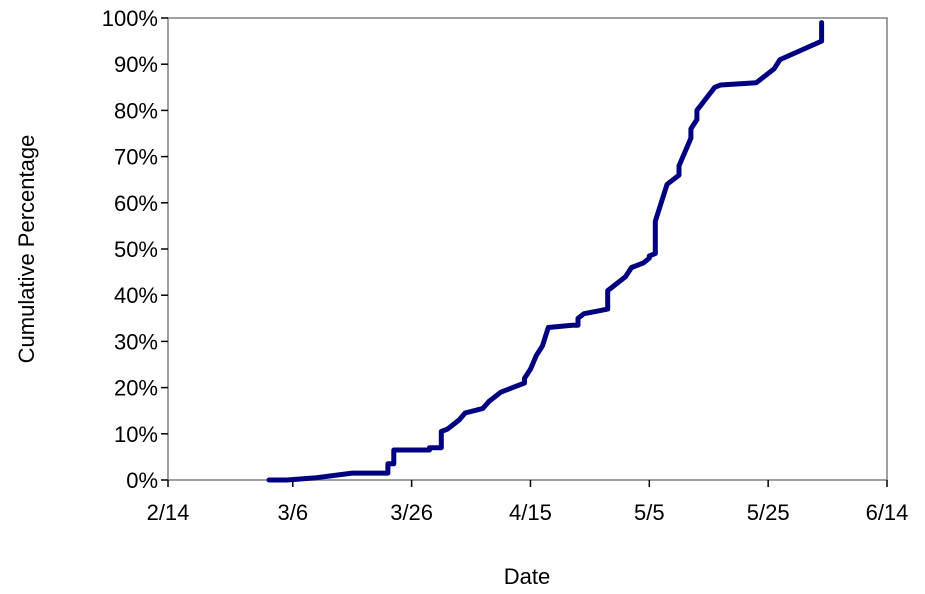 This screenshot has width=925, height=594. What do you see at coordinates (136, 203) in the screenshot?
I see `y-tick-label: 60%` at bounding box center [136, 203].